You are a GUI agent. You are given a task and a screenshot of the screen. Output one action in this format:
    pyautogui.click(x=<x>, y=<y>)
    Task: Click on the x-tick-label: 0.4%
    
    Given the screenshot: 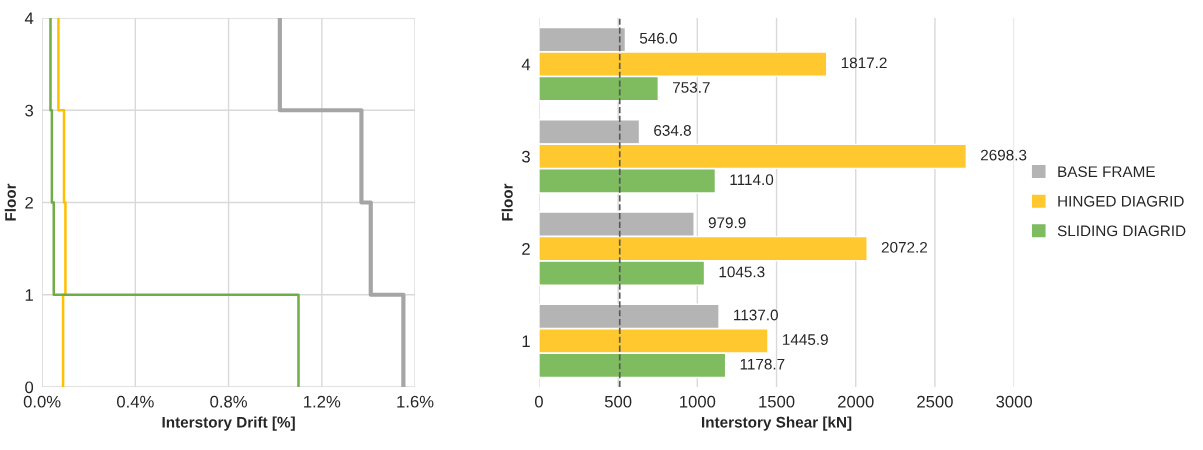 What is the action you would take?
    pyautogui.click(x=135, y=401)
    